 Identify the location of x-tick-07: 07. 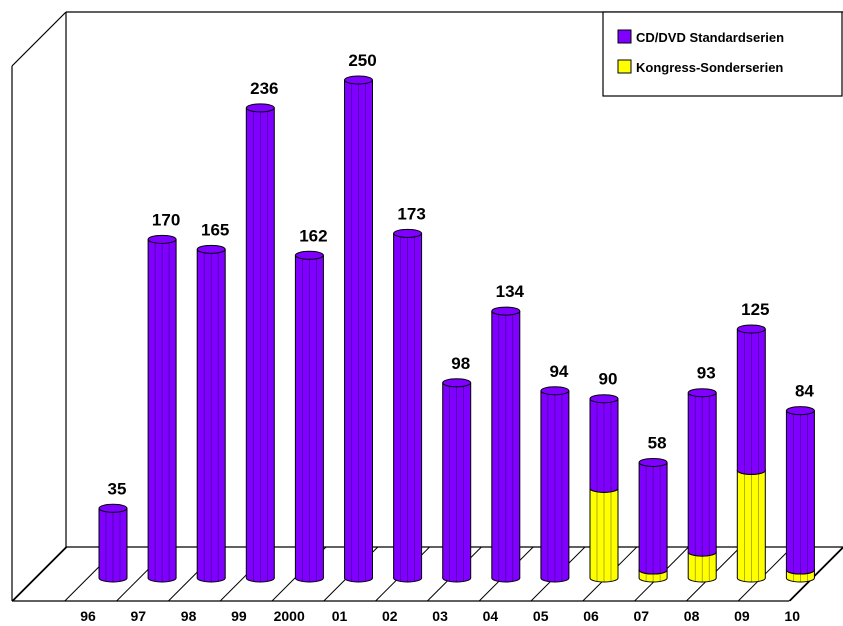
(642, 616).